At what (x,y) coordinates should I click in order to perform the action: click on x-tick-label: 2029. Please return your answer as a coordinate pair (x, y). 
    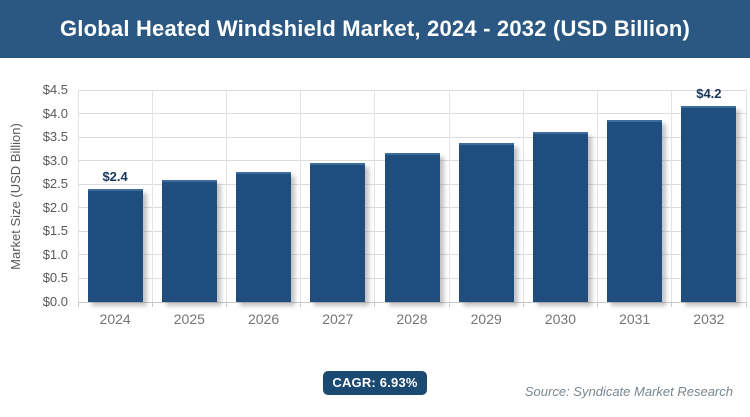
    Looking at the image, I should click on (486, 319).